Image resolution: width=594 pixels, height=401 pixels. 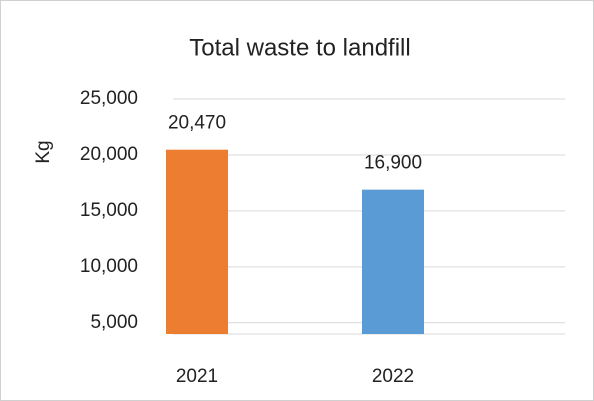 I want to click on y-axis-label: Kg, so click(x=43, y=151).